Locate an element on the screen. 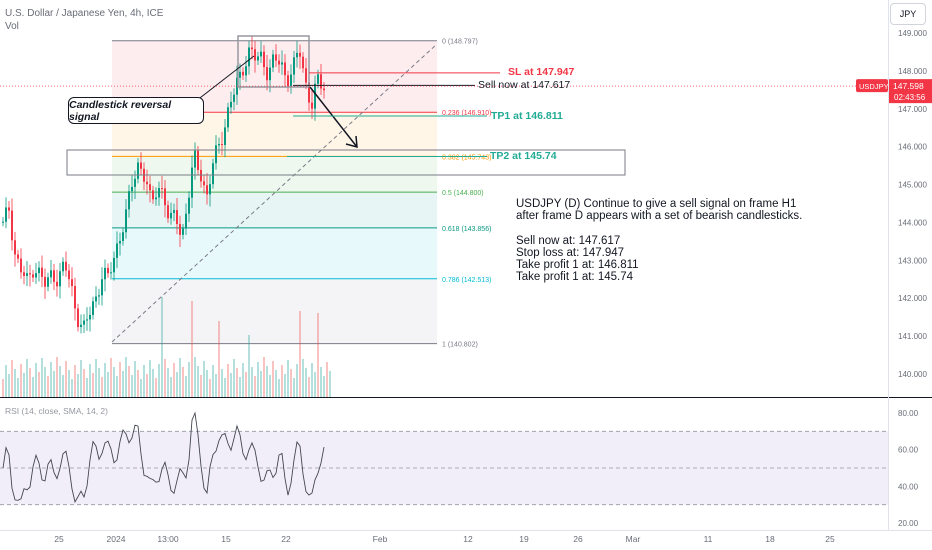 The width and height of the screenshot is (932, 550). price-tick-label: 140.000 is located at coordinates (912, 374).